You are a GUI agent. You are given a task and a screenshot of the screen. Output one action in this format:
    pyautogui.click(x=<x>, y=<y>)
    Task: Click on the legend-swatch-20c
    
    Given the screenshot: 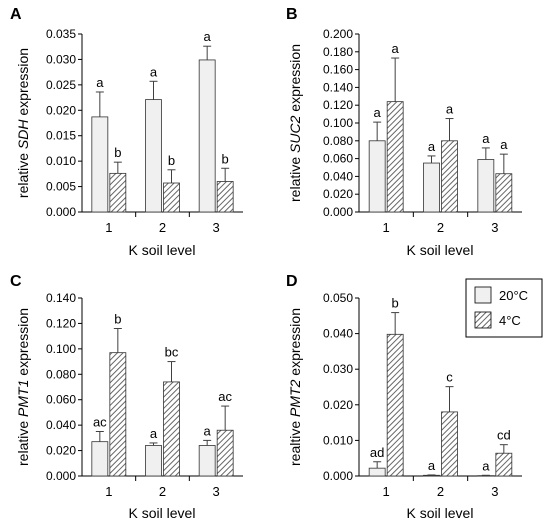 What is the action you would take?
    pyautogui.click(x=483, y=295)
    